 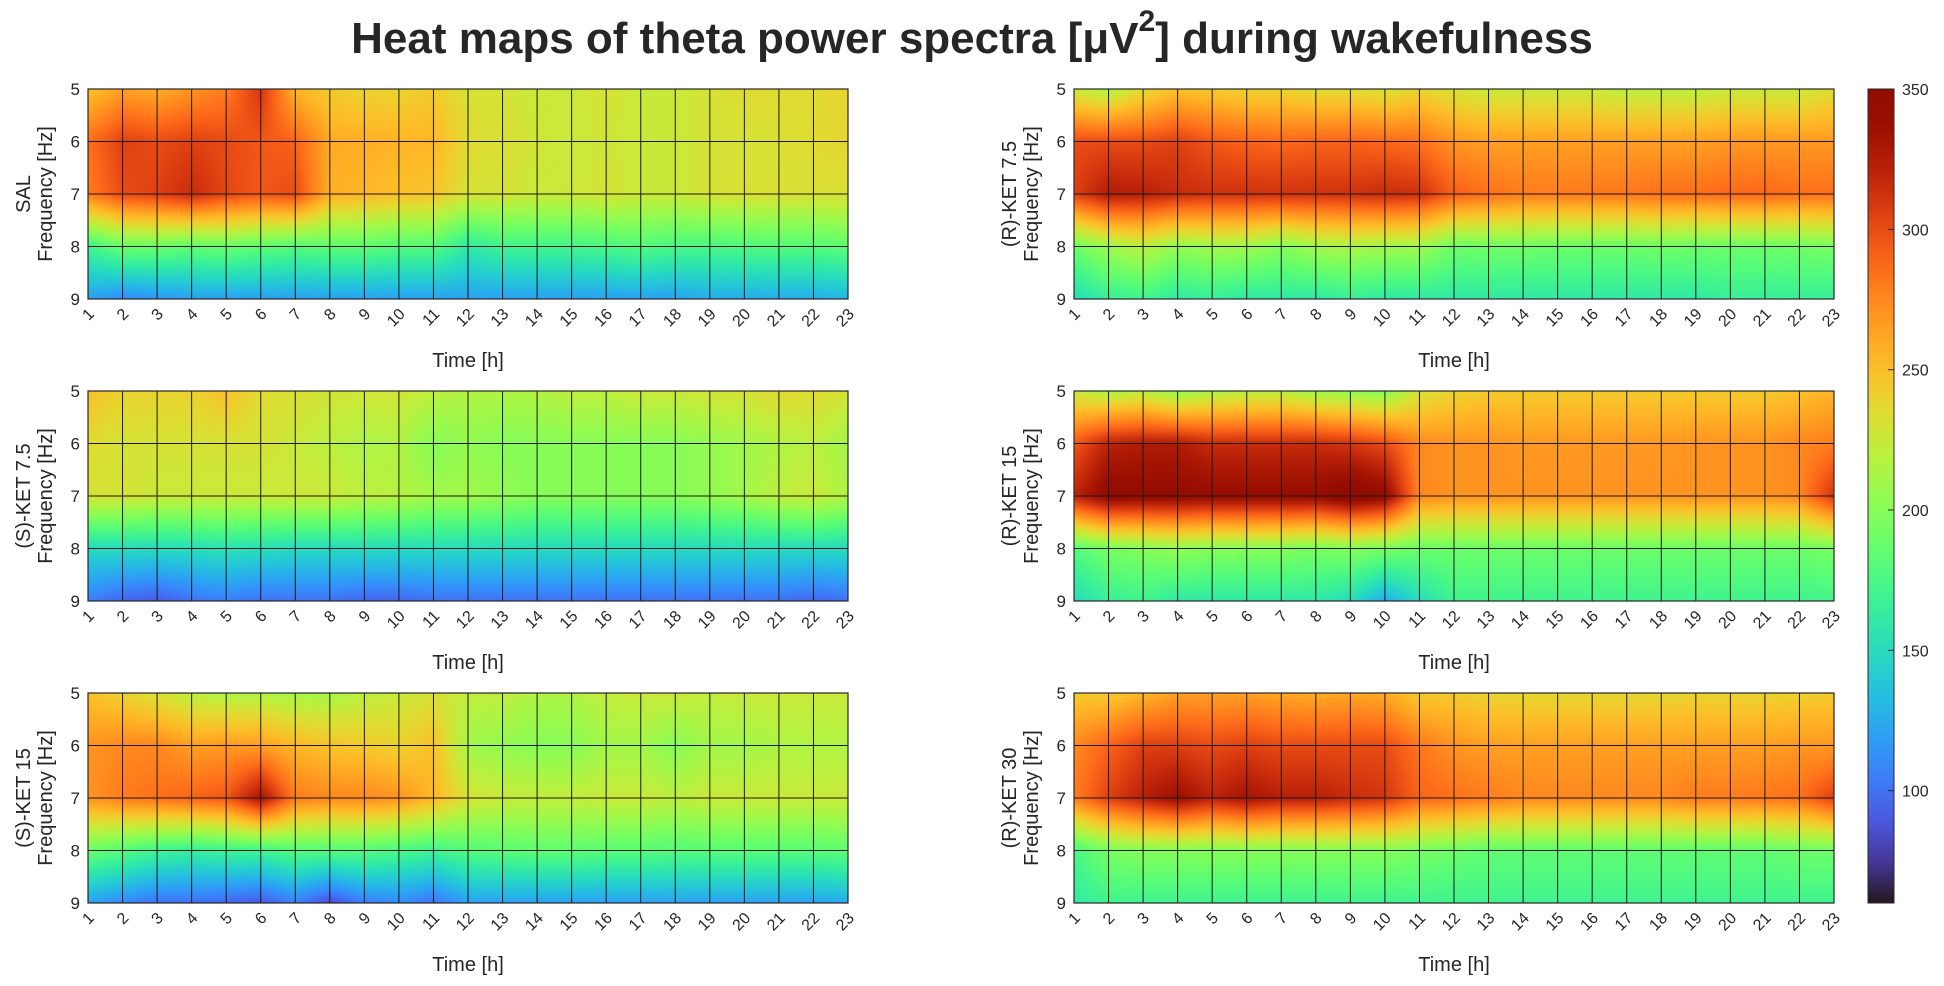 What do you see at coordinates (75, 851) in the screenshot?
I see `y-tick-label: 8` at bounding box center [75, 851].